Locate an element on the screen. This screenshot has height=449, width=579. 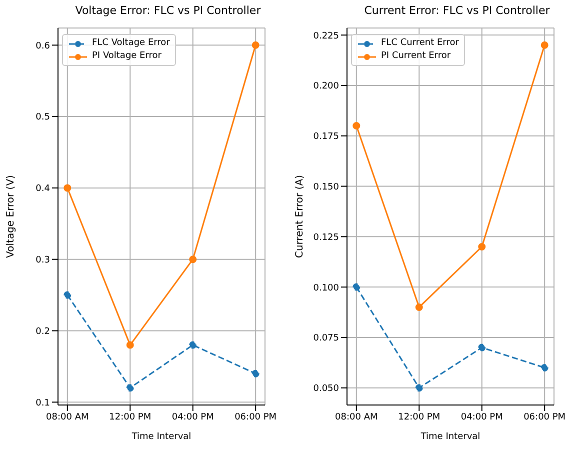
y-tick-label: 0.5 is located at coordinates (43, 117).